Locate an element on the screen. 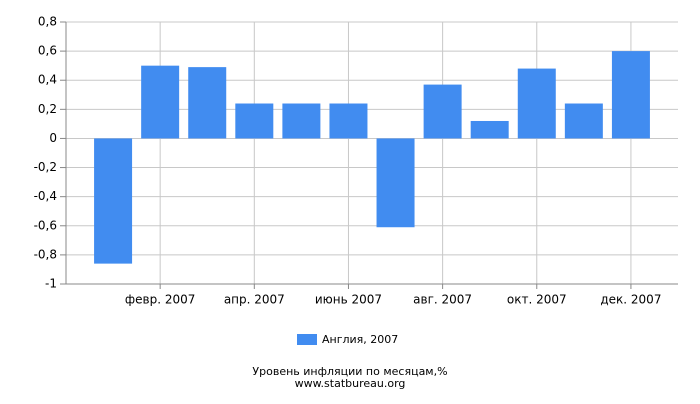 This screenshot has height=404, width=700. x-tick-label: февр. 2007 is located at coordinates (160, 300).